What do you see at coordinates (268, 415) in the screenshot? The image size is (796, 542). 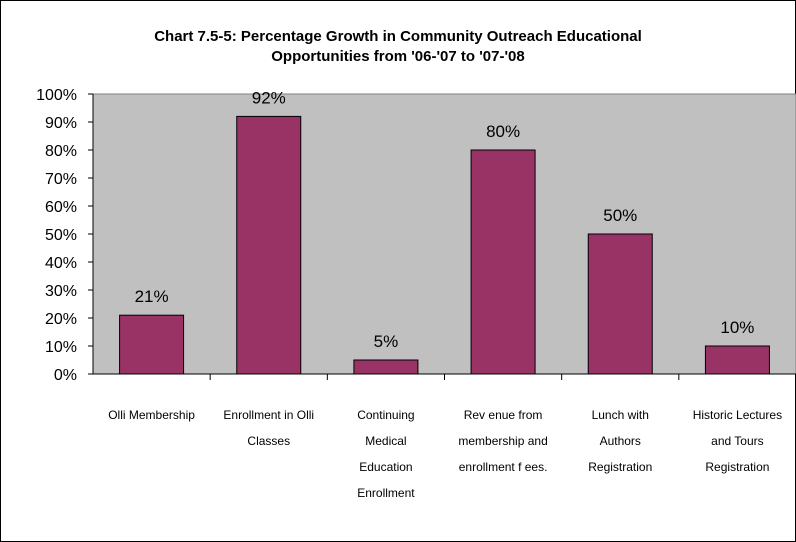 I see `x-category-label: Enrollment in Olli` at bounding box center [268, 415].